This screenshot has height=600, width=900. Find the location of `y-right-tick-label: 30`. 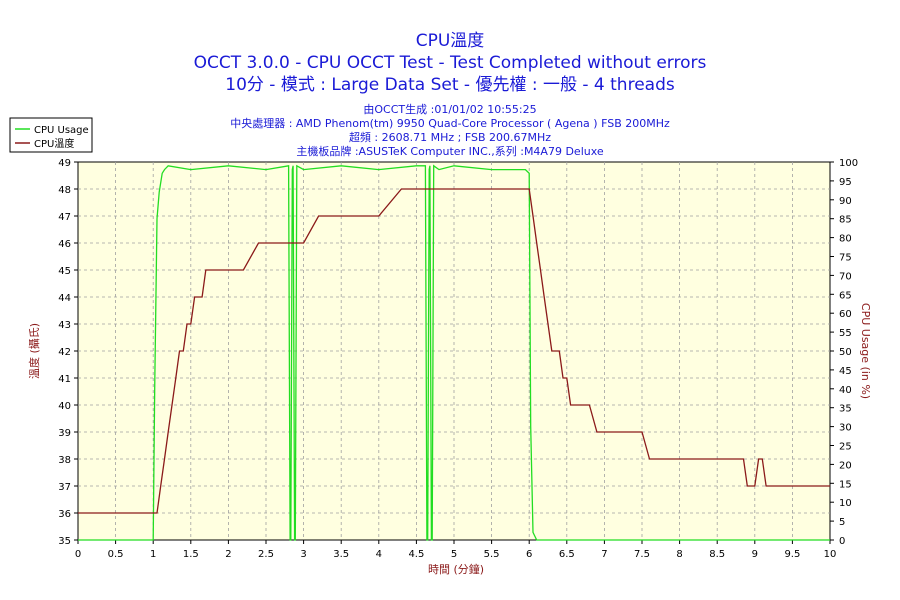

y-right-tick-label: 30 is located at coordinates (845, 428).